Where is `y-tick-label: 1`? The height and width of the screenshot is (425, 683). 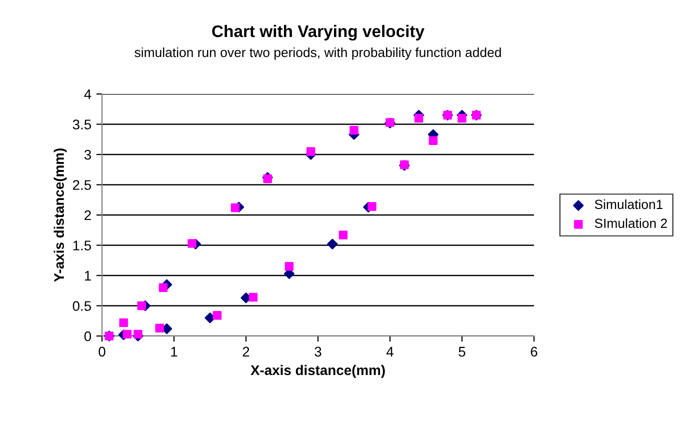
y-tick-label: 1 is located at coordinates (87, 275).